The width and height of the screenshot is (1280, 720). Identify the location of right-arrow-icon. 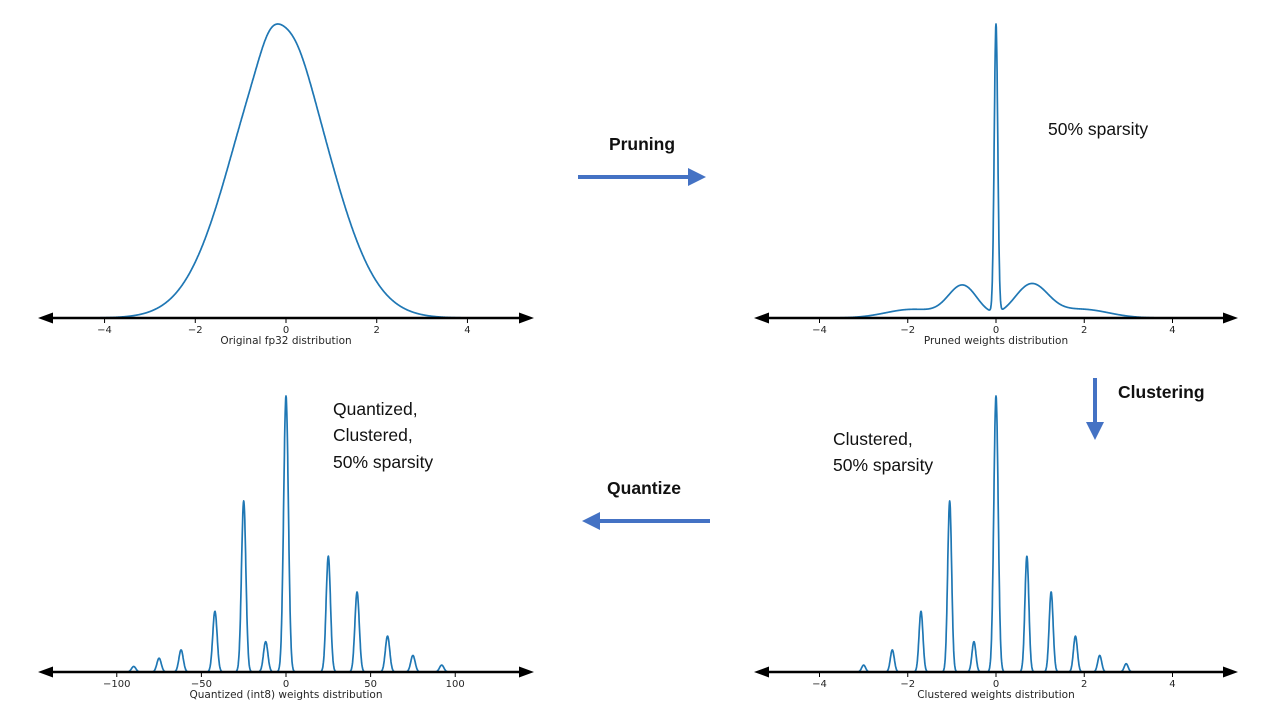
(642, 177).